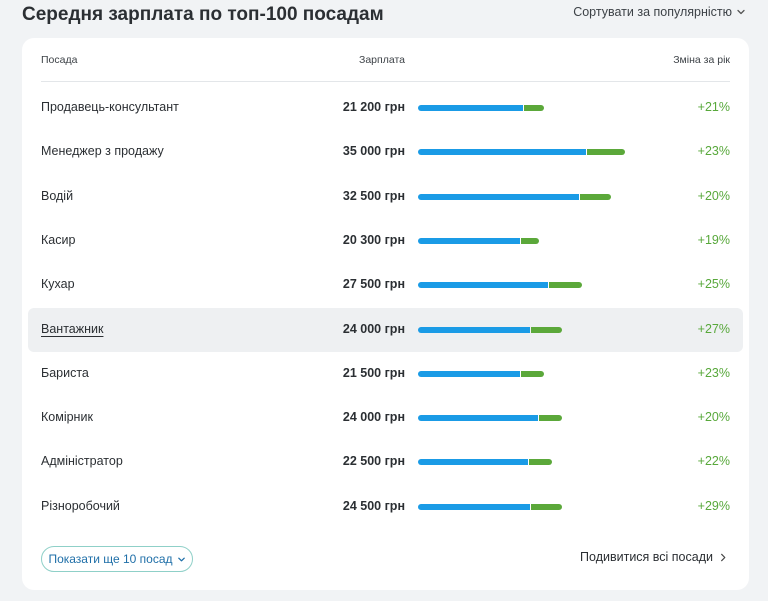 The width and height of the screenshot is (768, 601). Describe the element at coordinates (110, 559) in the screenshot. I see `show-more-label: Показати ще 10 посад` at that location.